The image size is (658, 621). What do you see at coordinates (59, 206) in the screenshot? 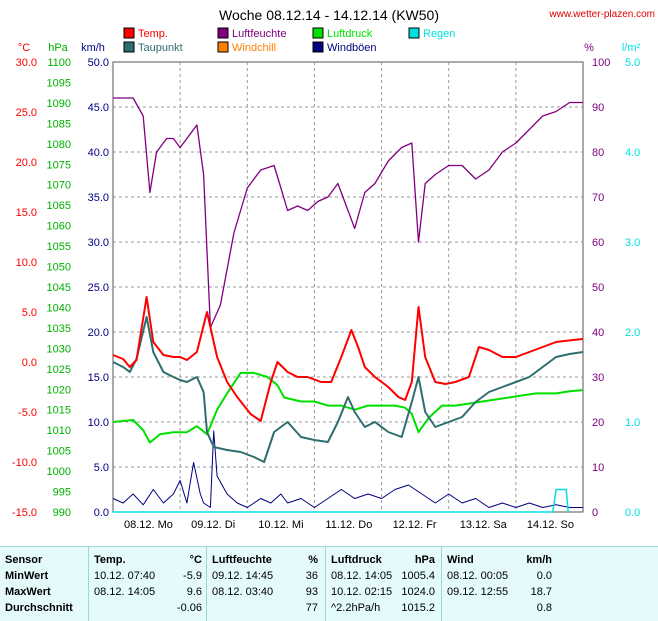
I see `pressure-axis-tick: 1065` at bounding box center [59, 206].